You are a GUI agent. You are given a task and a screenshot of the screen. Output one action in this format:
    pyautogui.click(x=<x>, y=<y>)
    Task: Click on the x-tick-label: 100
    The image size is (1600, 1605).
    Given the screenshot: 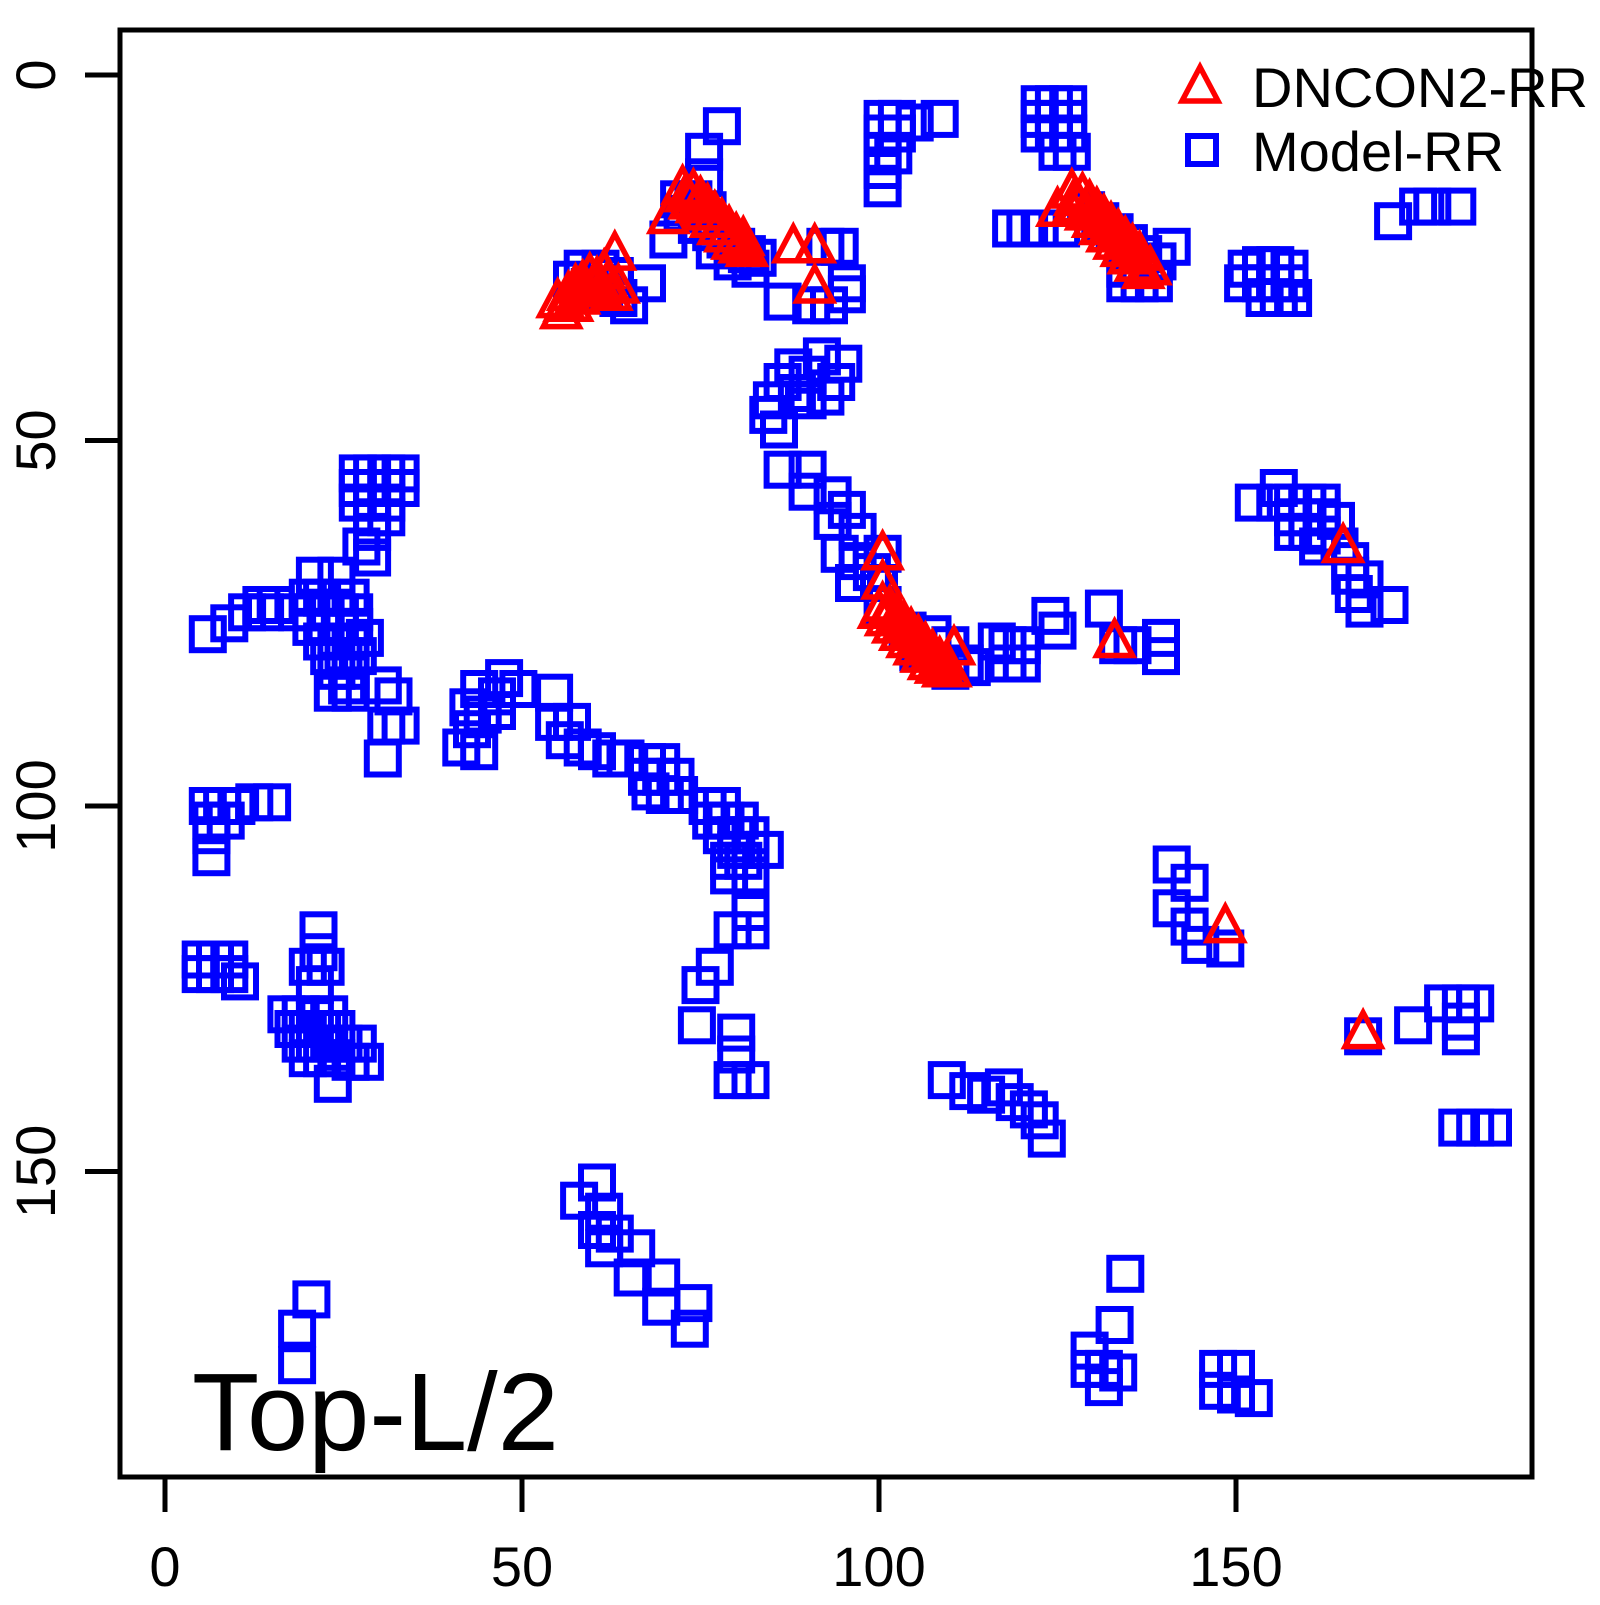 What is the action you would take?
    pyautogui.click(x=878, y=1566)
    